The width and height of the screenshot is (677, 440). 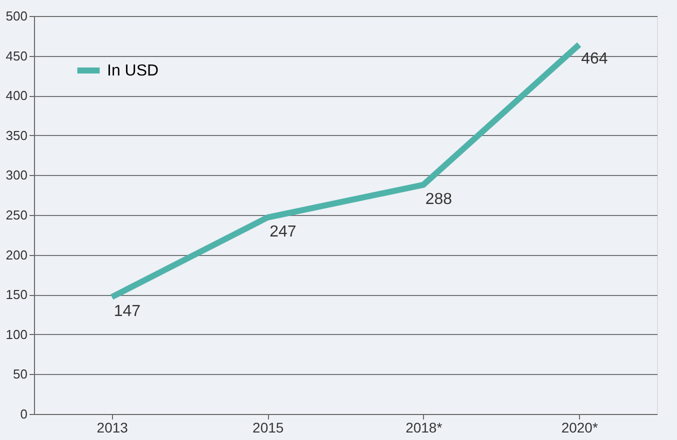 What do you see at coordinates (17, 16) in the screenshot?
I see `y-tick-label: 500` at bounding box center [17, 16].